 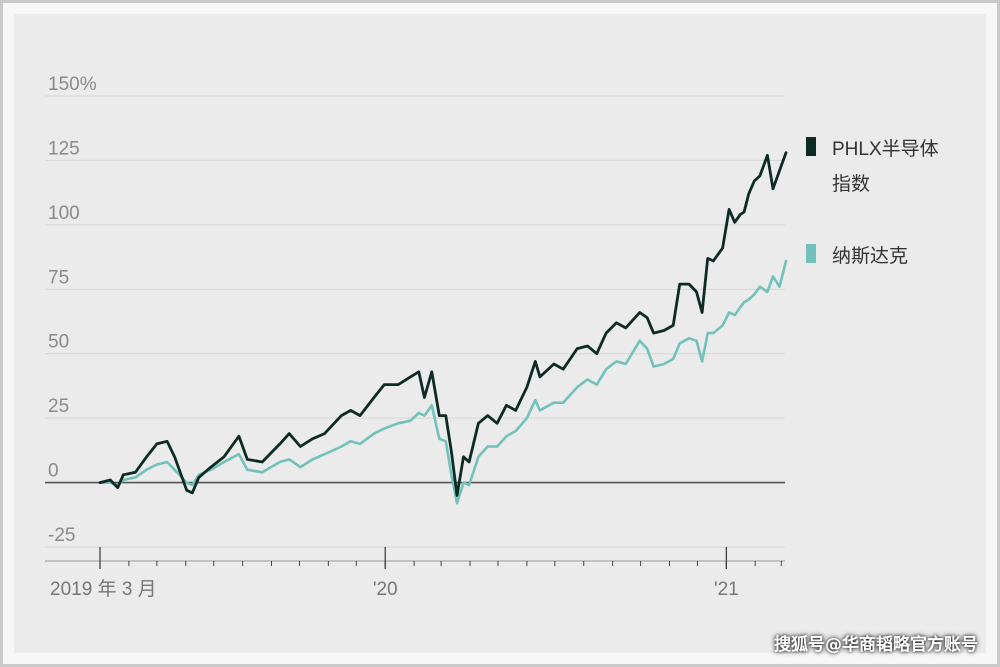 What do you see at coordinates (385, 589) in the screenshot?
I see `x-tick-label: '20` at bounding box center [385, 589].